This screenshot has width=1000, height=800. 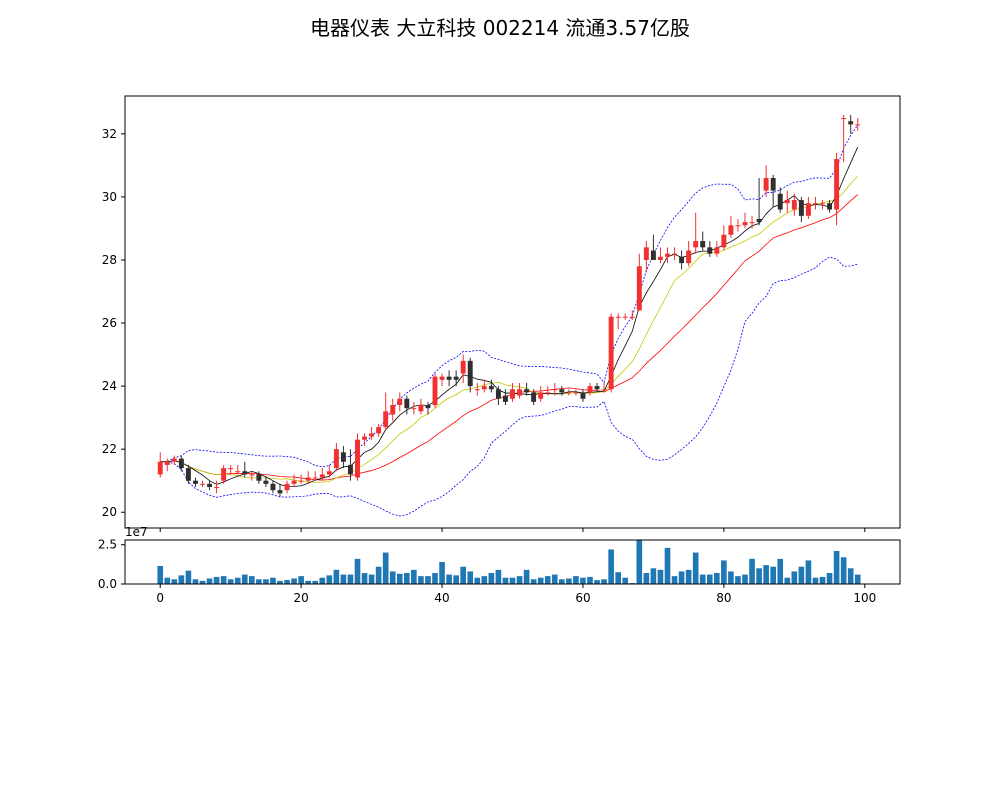 What do you see at coordinates (864, 598) in the screenshot?
I see `xtick-label: 100` at bounding box center [864, 598].